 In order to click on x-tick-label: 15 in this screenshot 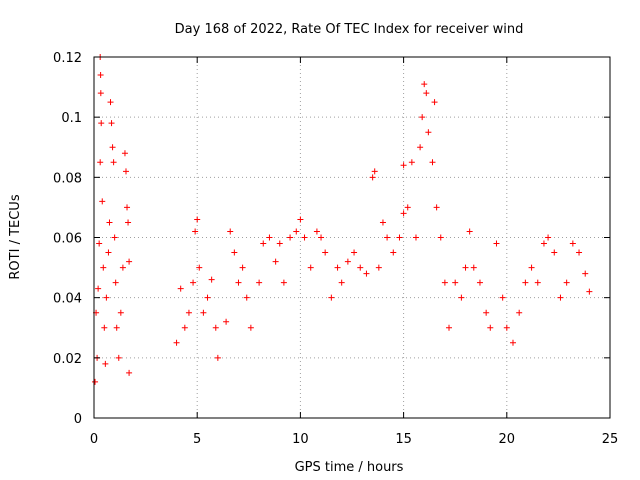, I will do `click(403, 439)`.